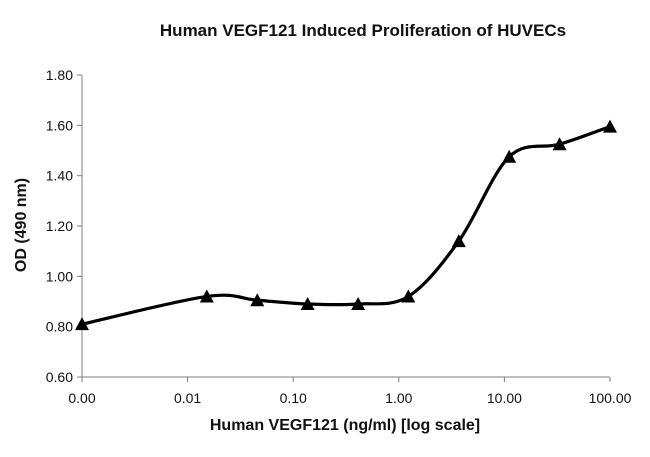 This screenshot has height=457, width=650. I want to click on x-tick-label: 10.00, so click(504, 398).